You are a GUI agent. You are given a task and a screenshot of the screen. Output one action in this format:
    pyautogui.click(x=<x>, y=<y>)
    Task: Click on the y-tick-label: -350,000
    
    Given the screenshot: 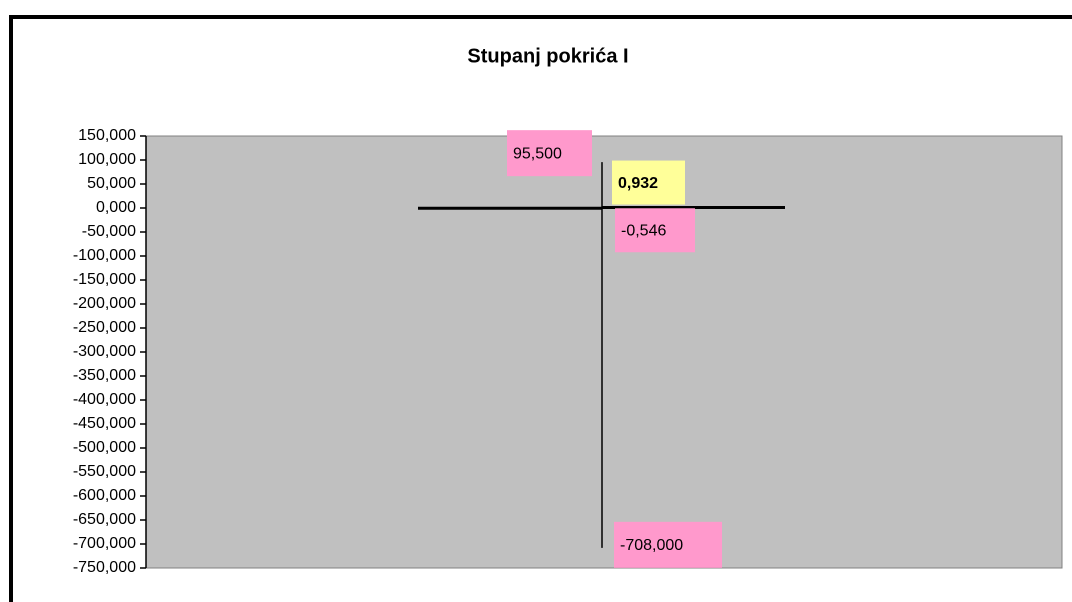 What is the action you would take?
    pyautogui.click(x=104, y=375)
    